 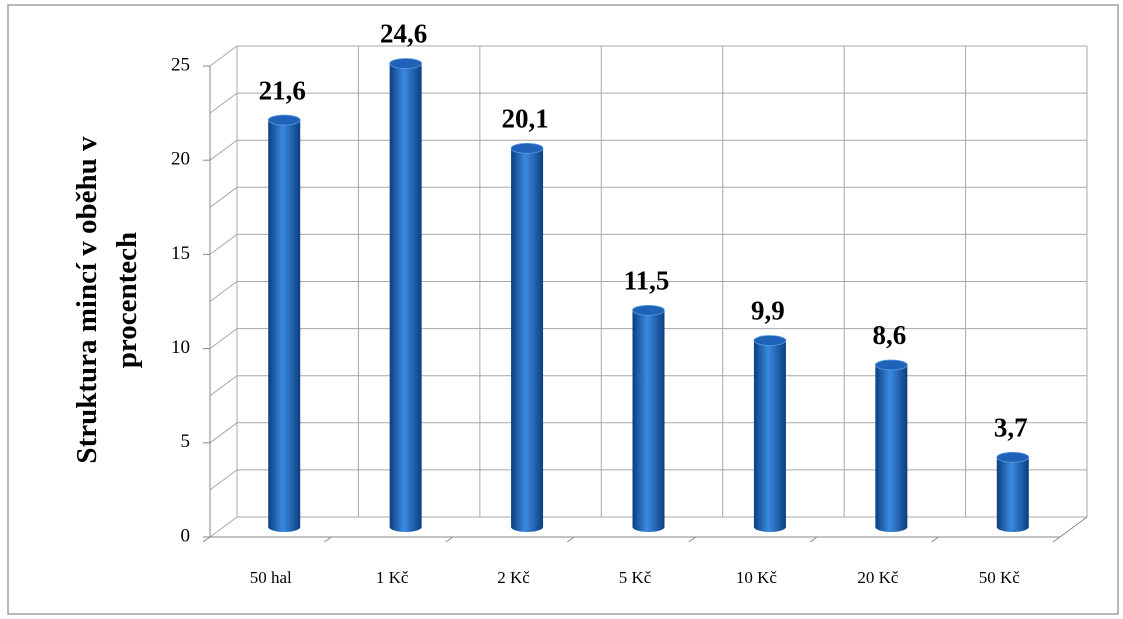 I want to click on x-tick-label: 5 Kč, so click(x=635, y=577).